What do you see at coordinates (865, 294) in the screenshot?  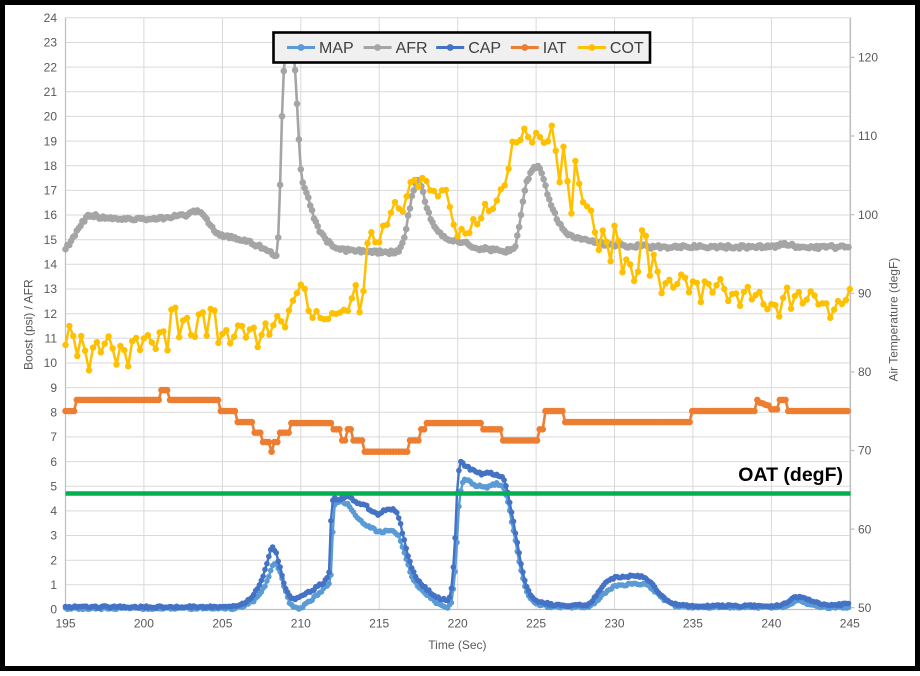 I see `svg-text: 90` at bounding box center [865, 294].